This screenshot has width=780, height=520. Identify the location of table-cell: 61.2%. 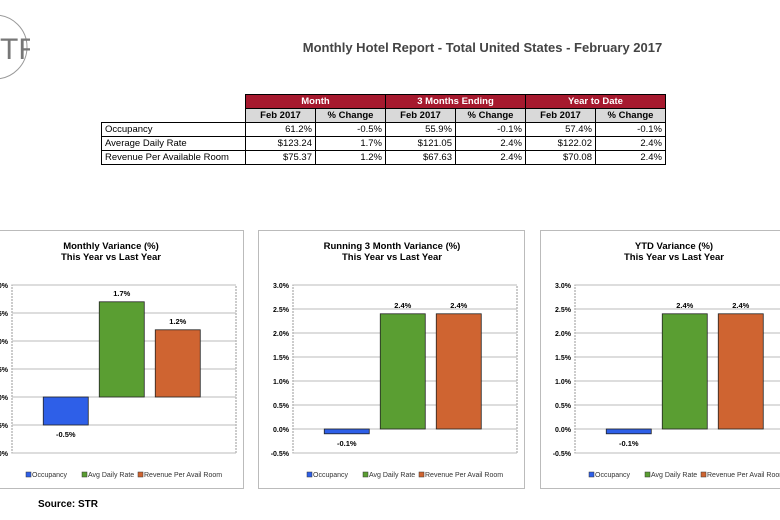
(280, 129).